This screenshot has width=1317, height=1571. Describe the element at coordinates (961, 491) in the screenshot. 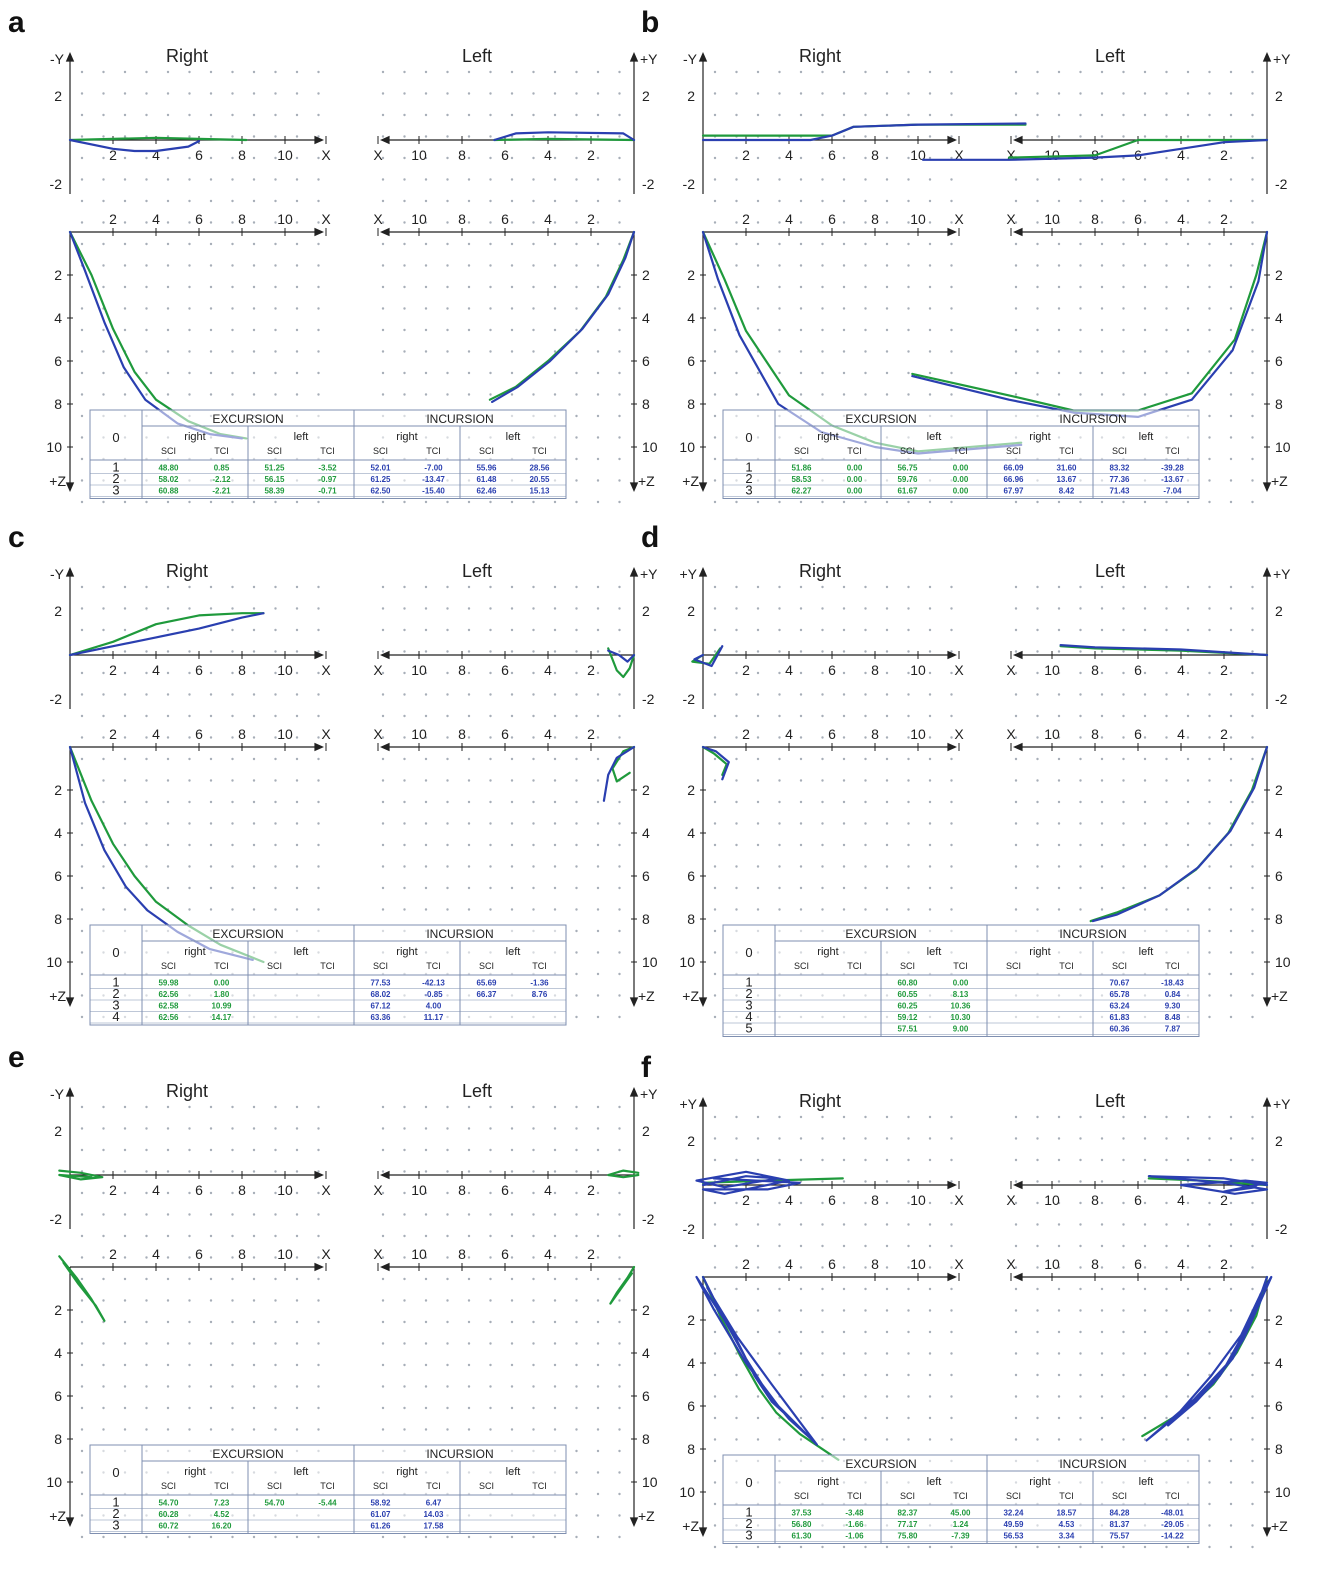

I see `table-cell: 0.00` at that location.